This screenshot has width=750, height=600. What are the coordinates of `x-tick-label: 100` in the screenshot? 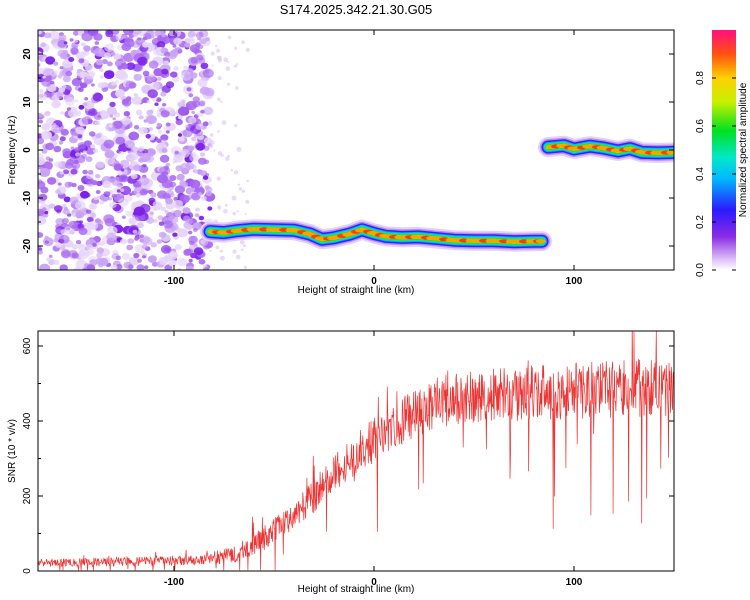 It's located at (574, 582).